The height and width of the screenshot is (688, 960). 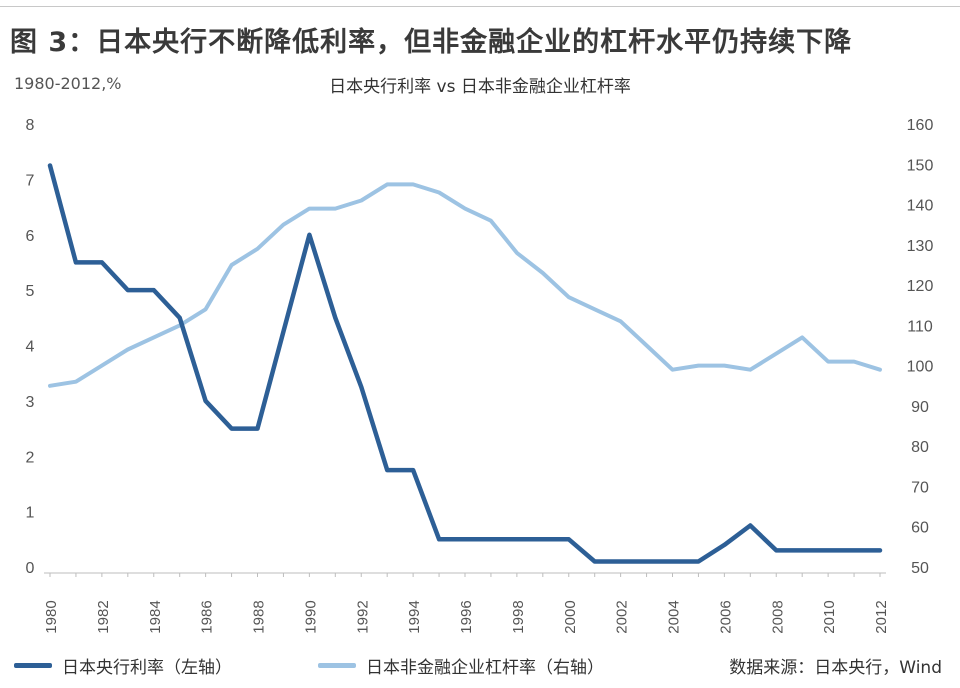 I want to click on x-axis-tick-label: 1988, so click(x=259, y=616).